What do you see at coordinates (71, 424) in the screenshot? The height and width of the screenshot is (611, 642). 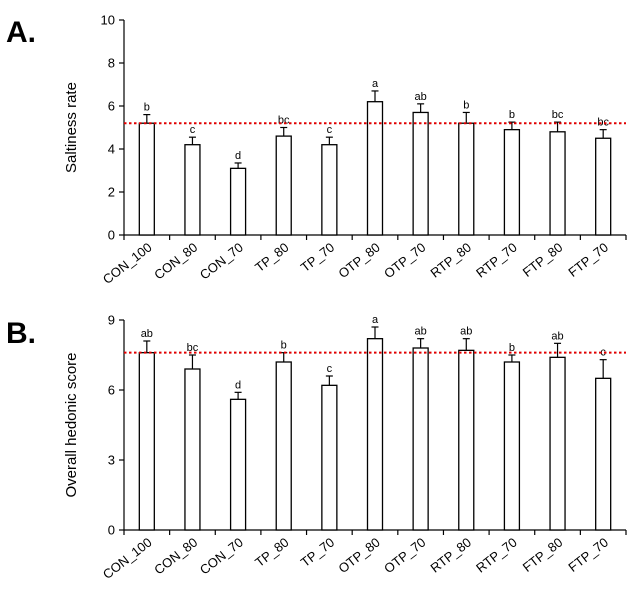 I see `y-axis-title: Overall hedonic score` at bounding box center [71, 424].